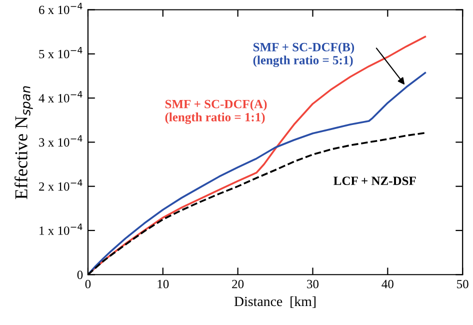  Describe the element at coordinates (60, 185) in the screenshot. I see `y-tick-label: 2 x 10$^{−4}$` at that location.